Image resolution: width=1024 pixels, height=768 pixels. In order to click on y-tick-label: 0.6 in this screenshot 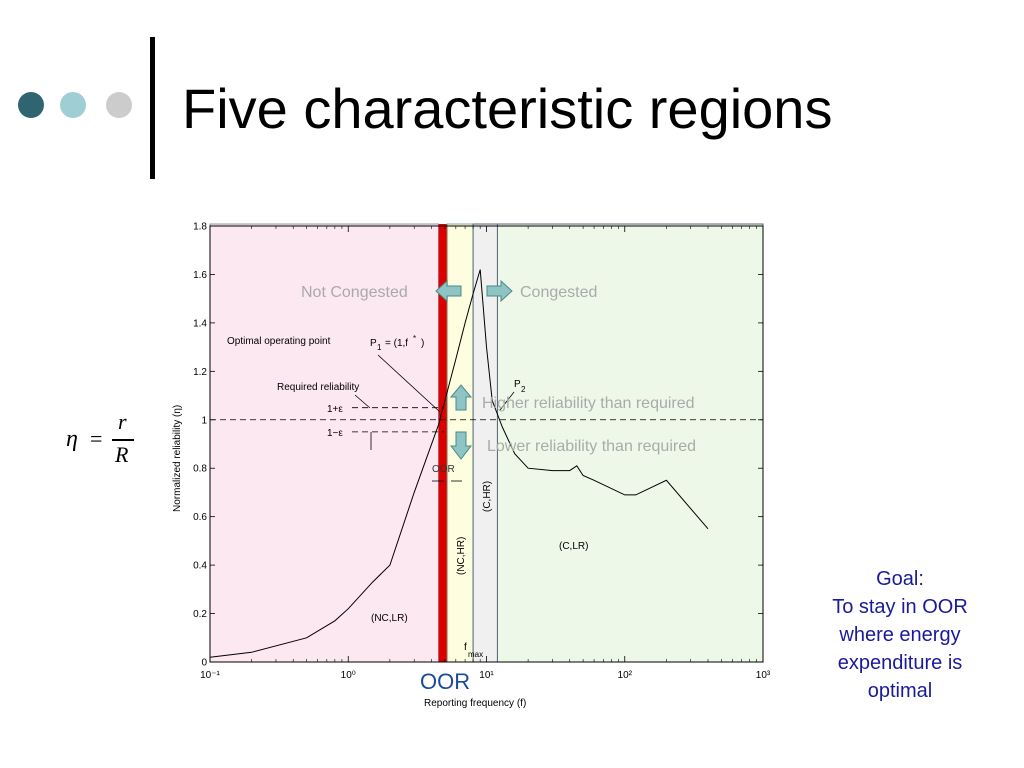, I will do `click(200, 517)`.